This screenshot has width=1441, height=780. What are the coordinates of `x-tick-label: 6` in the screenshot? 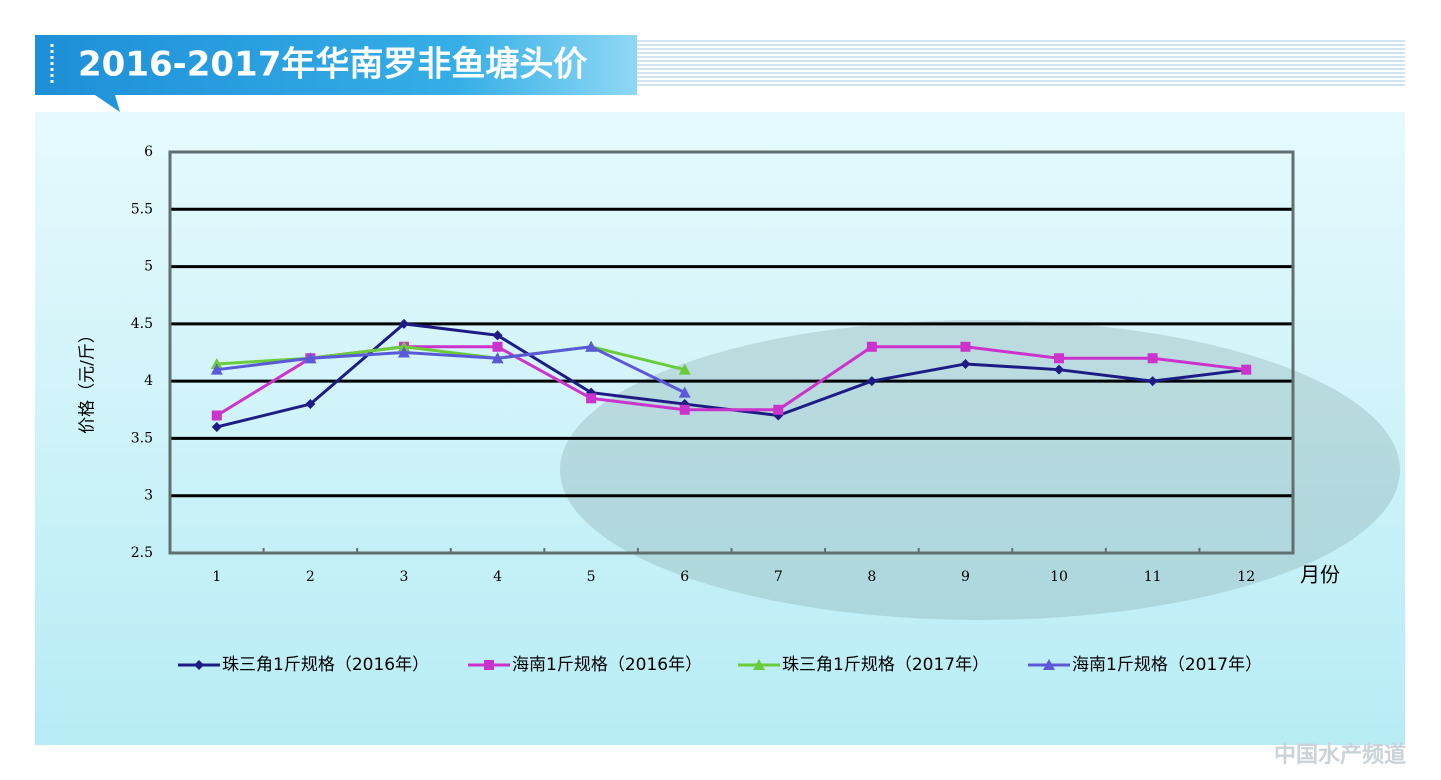 It's located at (684, 577).